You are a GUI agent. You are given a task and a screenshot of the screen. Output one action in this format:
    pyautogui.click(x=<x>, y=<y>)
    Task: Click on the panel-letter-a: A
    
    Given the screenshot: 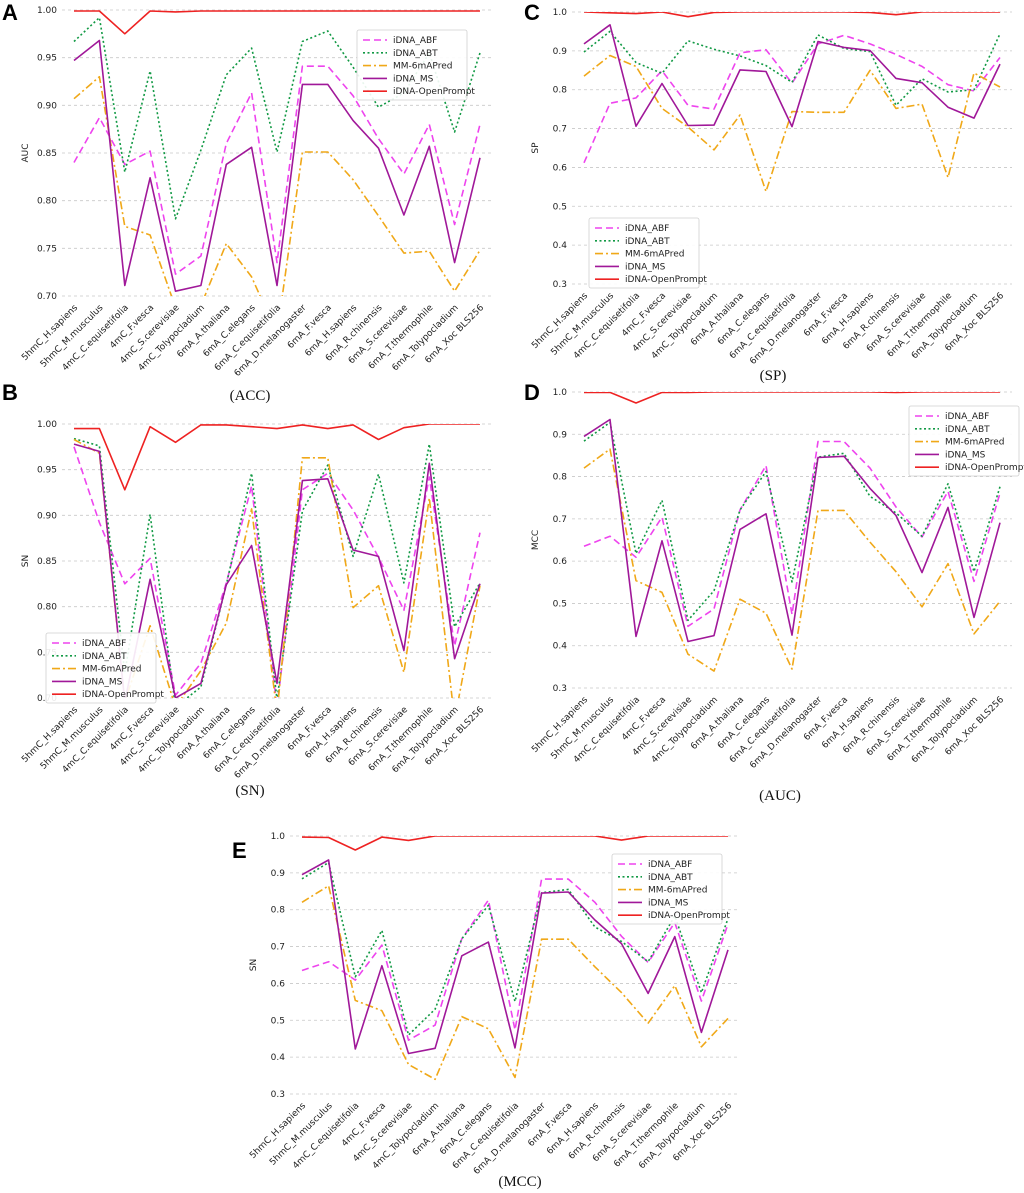 What is the action you would take?
    pyautogui.click(x=10, y=12)
    